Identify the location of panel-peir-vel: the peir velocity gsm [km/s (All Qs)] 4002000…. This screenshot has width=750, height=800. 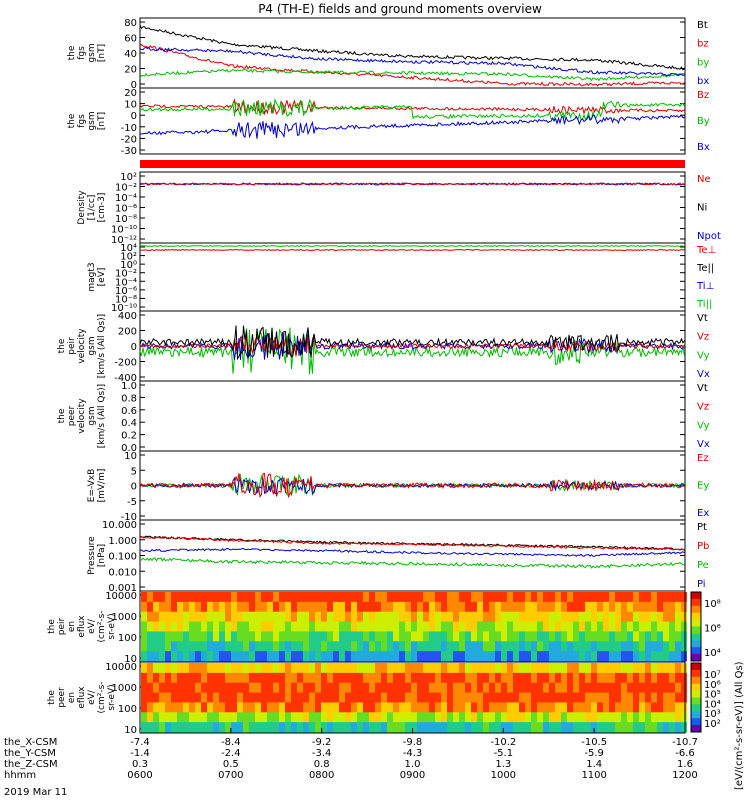
(383, 347).